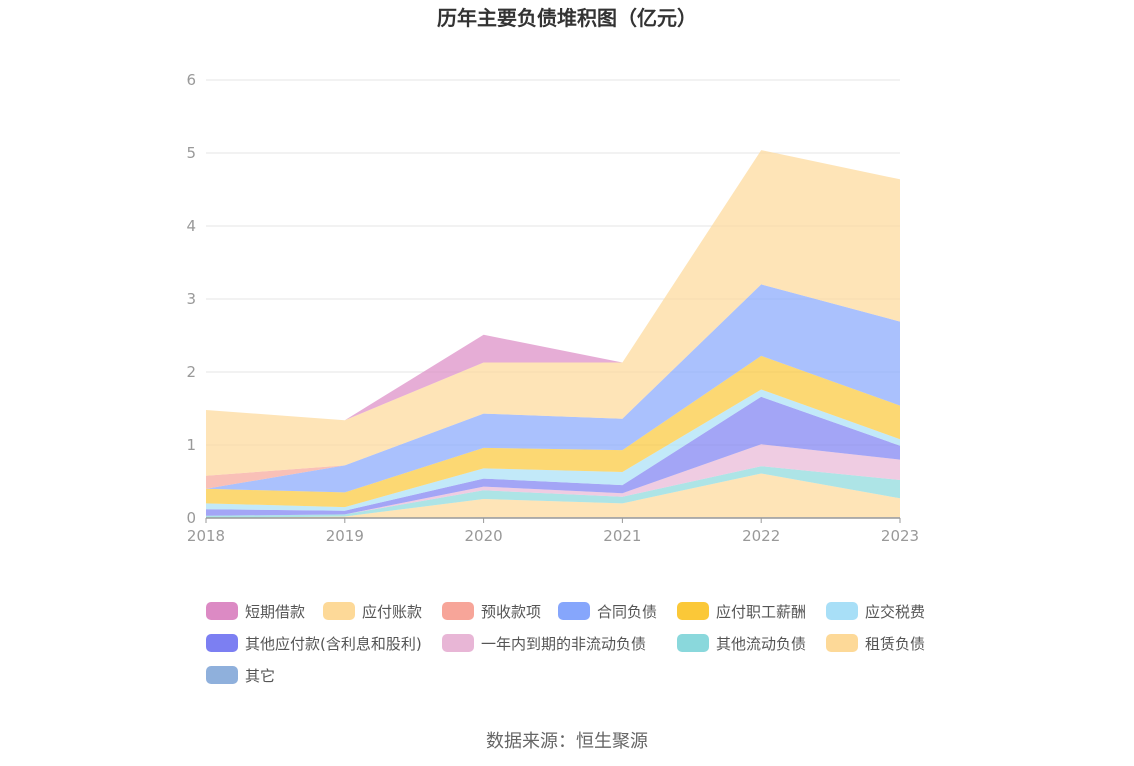 This screenshot has height=766, width=1134. I want to click on legend-item-0: 短期借款, so click(255, 611).